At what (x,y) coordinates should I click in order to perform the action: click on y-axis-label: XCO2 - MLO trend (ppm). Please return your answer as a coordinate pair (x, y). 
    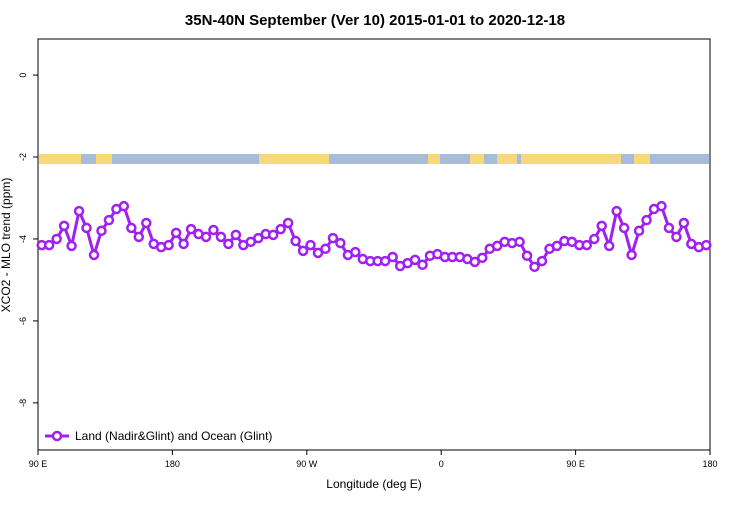
    Looking at the image, I should click on (6, 245).